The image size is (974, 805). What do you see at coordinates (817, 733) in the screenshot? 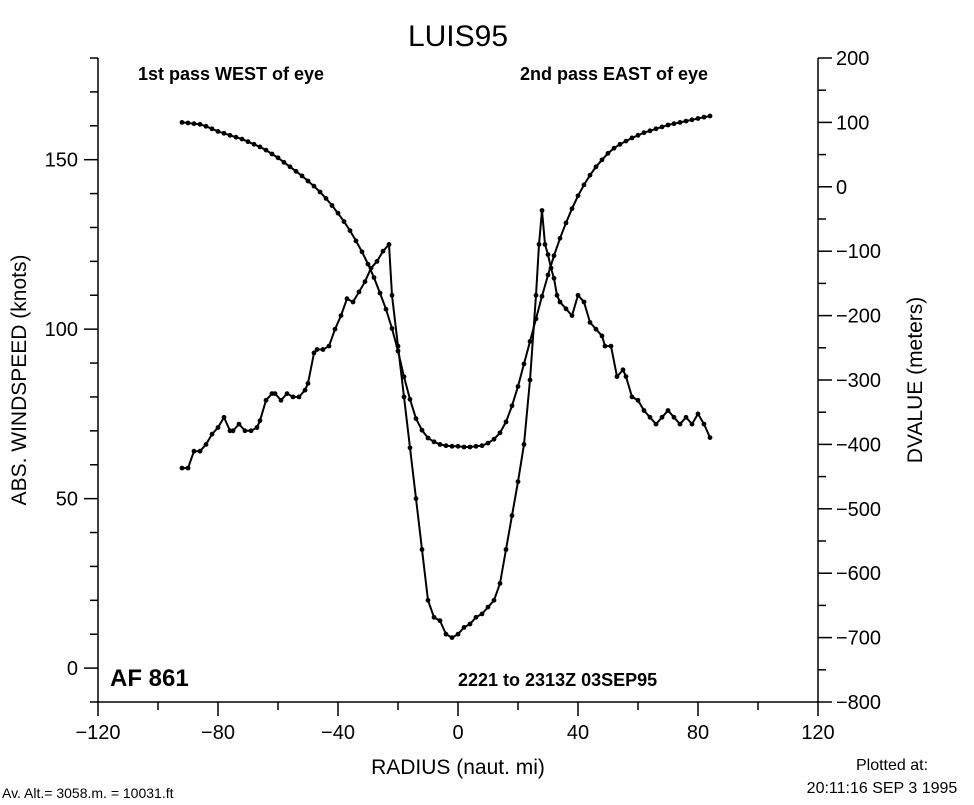
I see `x-tick-label: 120` at bounding box center [817, 733].